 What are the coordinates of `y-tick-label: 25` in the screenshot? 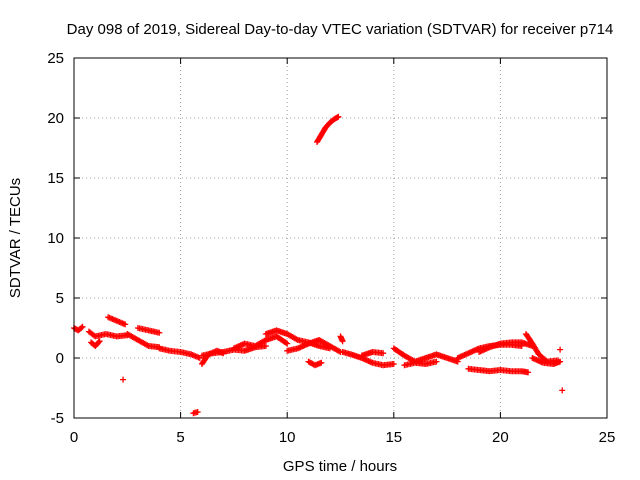 It's located at (55, 58).